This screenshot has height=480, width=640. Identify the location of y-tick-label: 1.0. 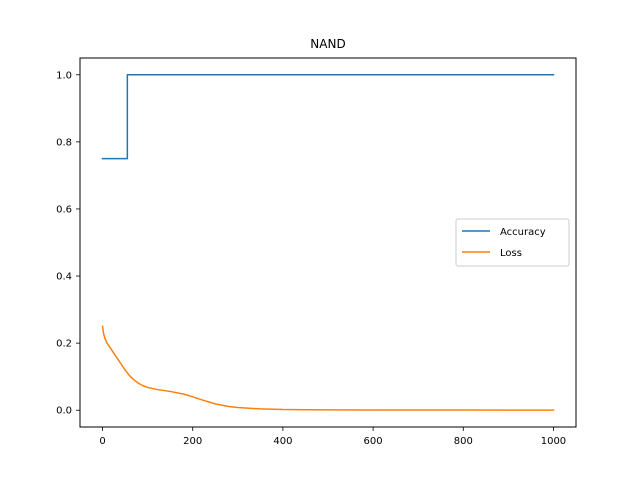
(64, 75).